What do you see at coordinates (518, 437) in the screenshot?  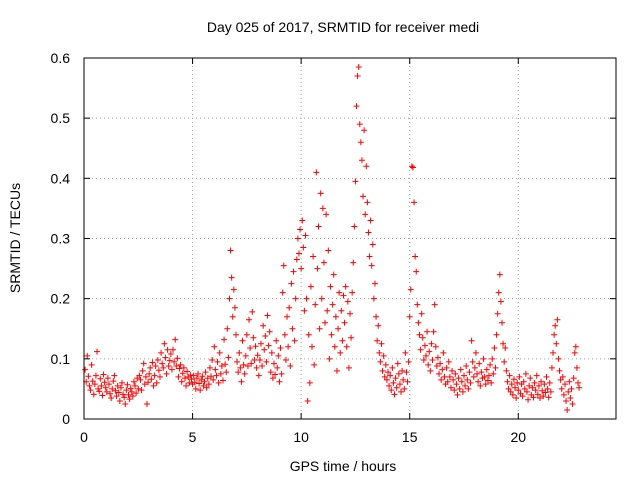 I see `x-tick-label: 20` at bounding box center [518, 437].